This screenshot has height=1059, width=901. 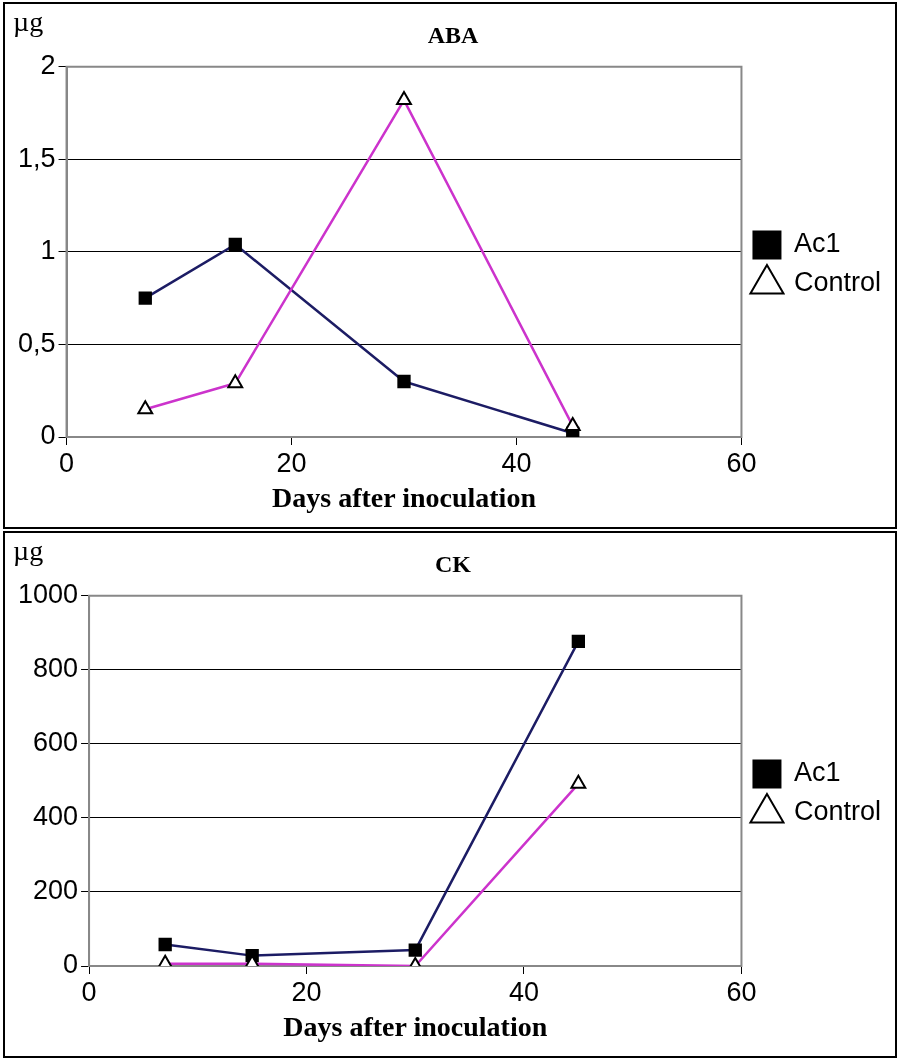 I want to click on y-tick-label: 200, so click(x=56, y=890).